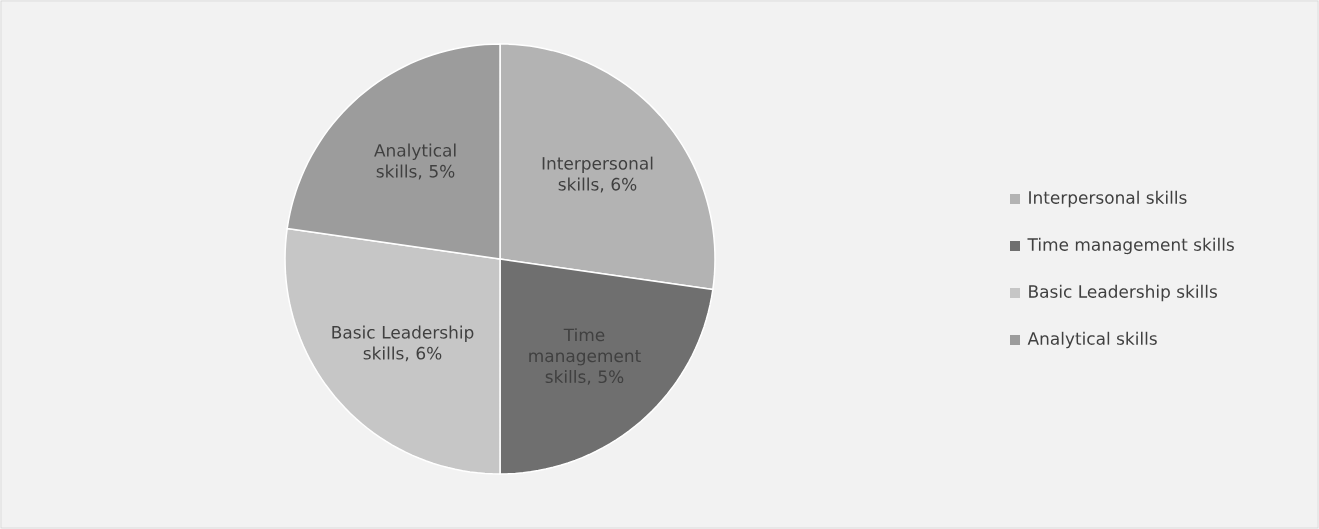  What do you see at coordinates (1123, 293) in the screenshot?
I see `legend-label: Basic Leadership skills` at bounding box center [1123, 293].